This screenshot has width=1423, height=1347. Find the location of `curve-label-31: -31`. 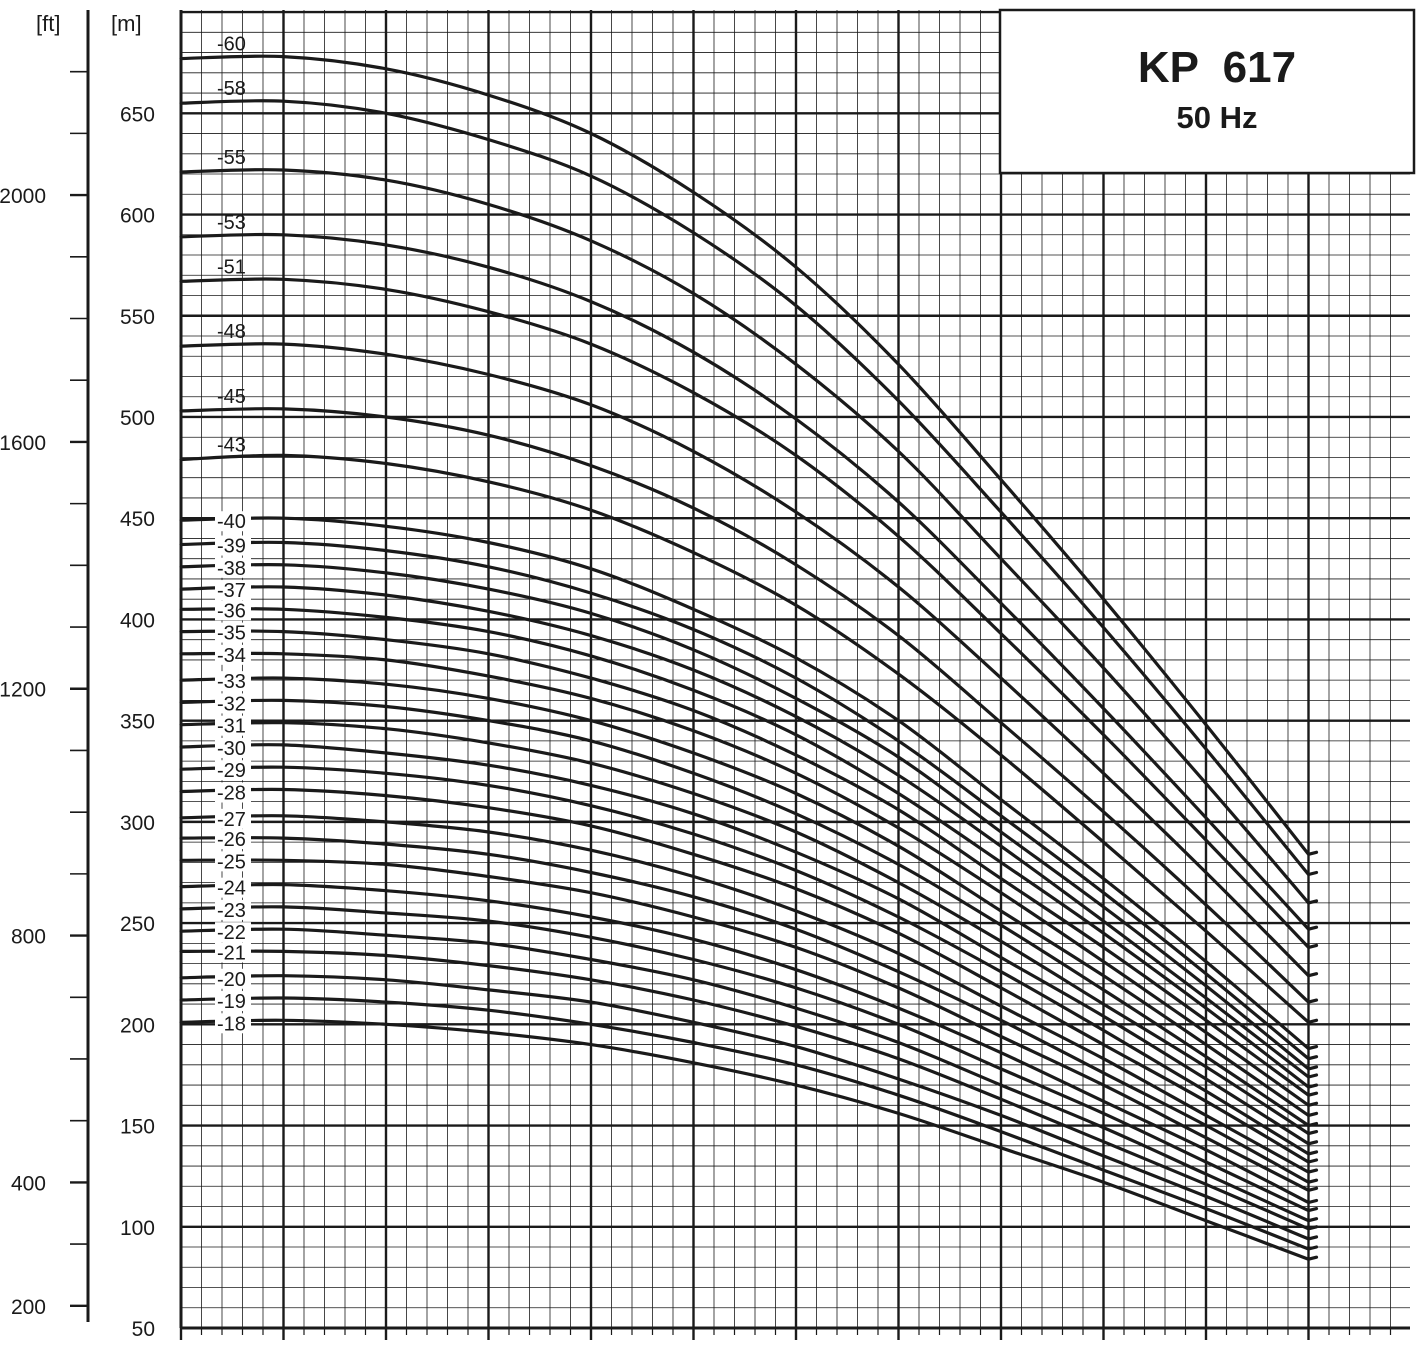

curve-label-31: -31 is located at coordinates (231, 727).